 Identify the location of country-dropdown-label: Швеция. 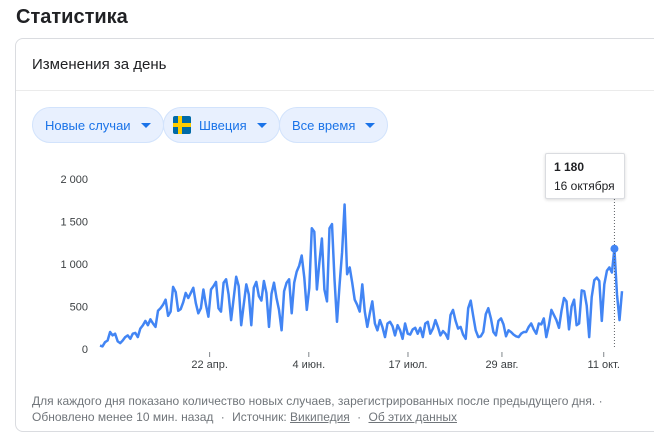
(223, 125).